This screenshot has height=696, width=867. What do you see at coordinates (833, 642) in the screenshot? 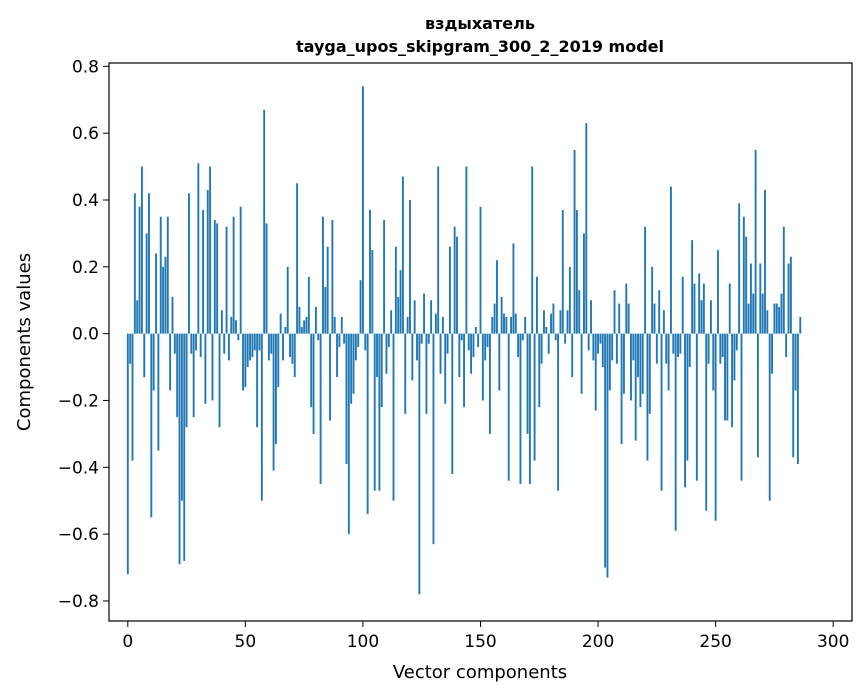
I see `x-tick-label: 300` at bounding box center [833, 642].